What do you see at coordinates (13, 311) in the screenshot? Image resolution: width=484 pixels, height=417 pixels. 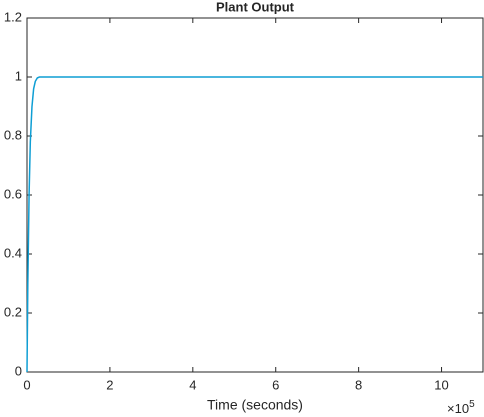 I see `y-tick-label: 0.2` at bounding box center [13, 311].